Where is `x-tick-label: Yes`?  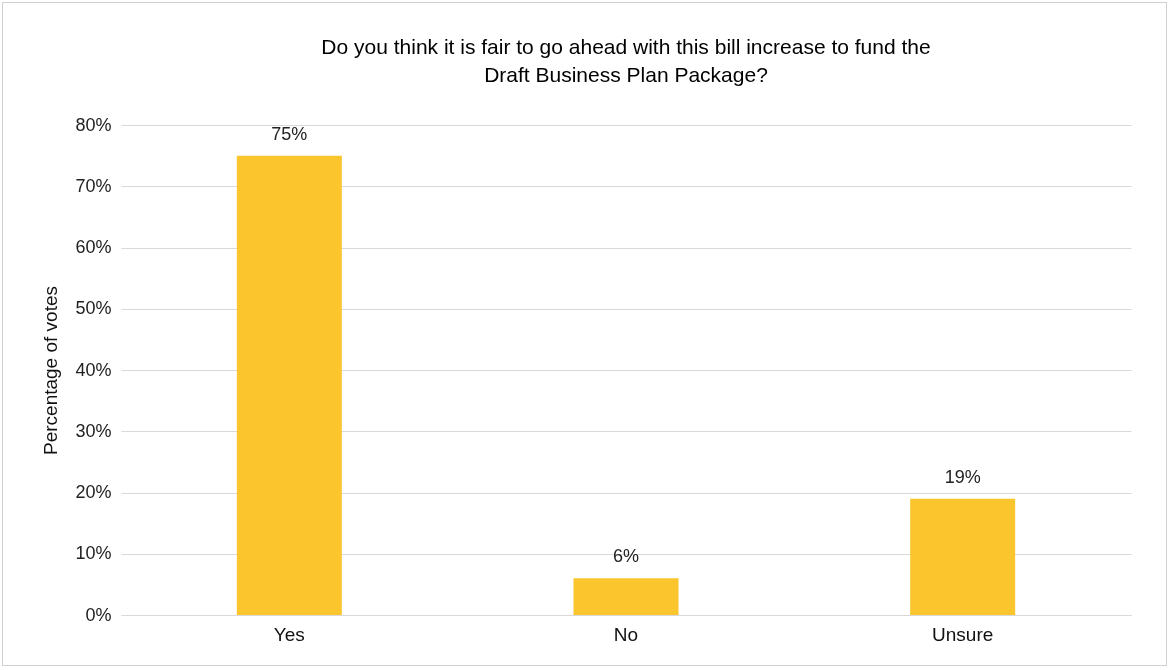 x-tick-label: Yes is located at coordinates (289, 634).